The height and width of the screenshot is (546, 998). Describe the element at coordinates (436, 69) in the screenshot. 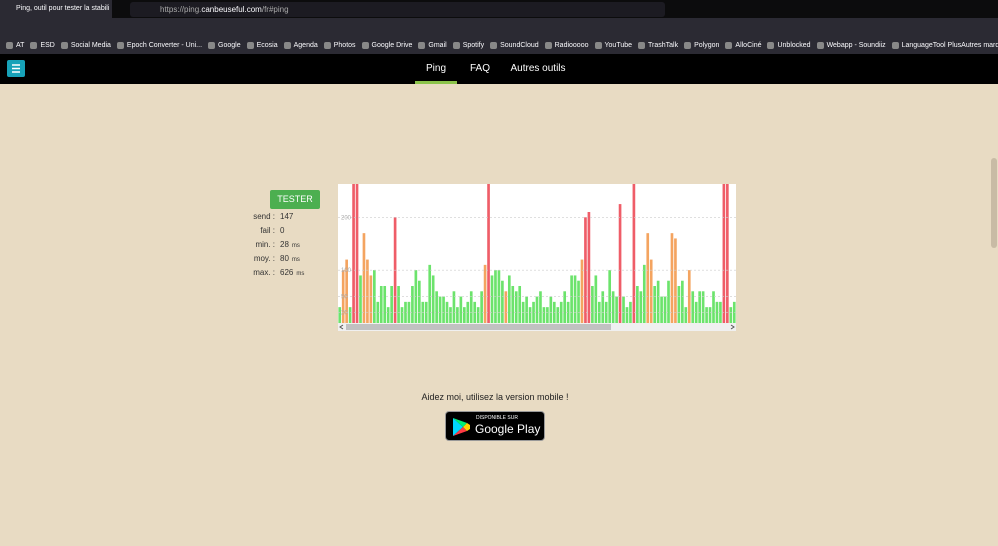

I see `nav-item: Ping` at that location.